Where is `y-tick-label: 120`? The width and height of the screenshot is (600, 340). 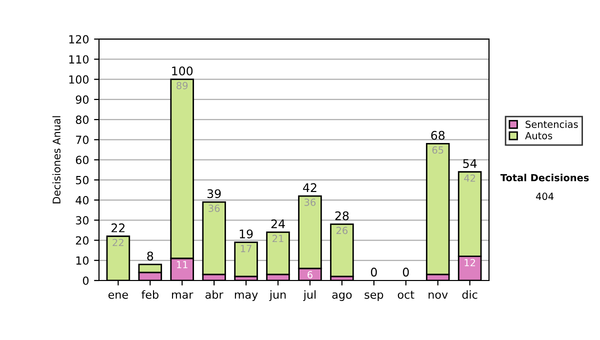 y-tick-label: 120 is located at coordinates (79, 39).